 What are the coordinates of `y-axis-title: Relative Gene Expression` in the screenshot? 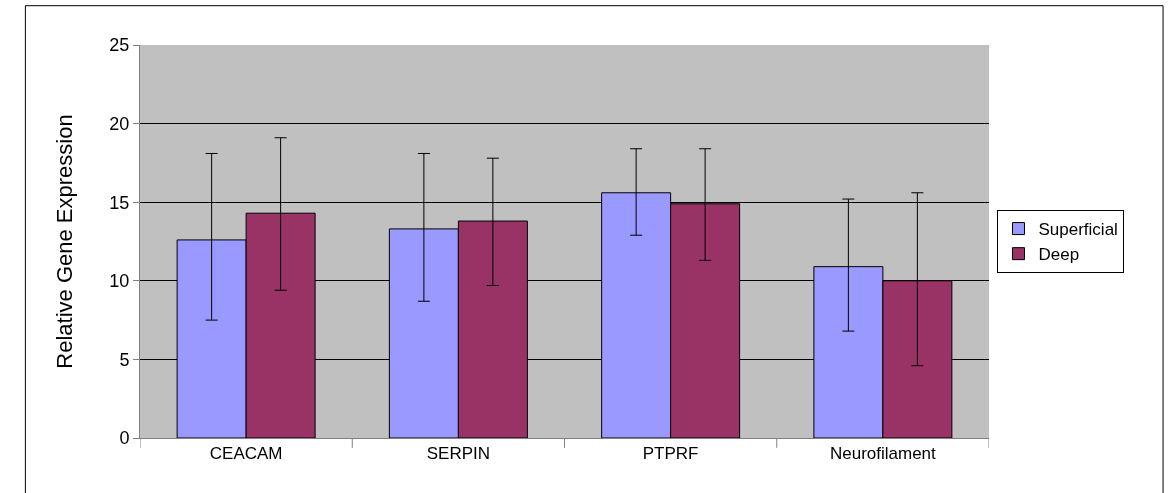 It's located at (65, 241).